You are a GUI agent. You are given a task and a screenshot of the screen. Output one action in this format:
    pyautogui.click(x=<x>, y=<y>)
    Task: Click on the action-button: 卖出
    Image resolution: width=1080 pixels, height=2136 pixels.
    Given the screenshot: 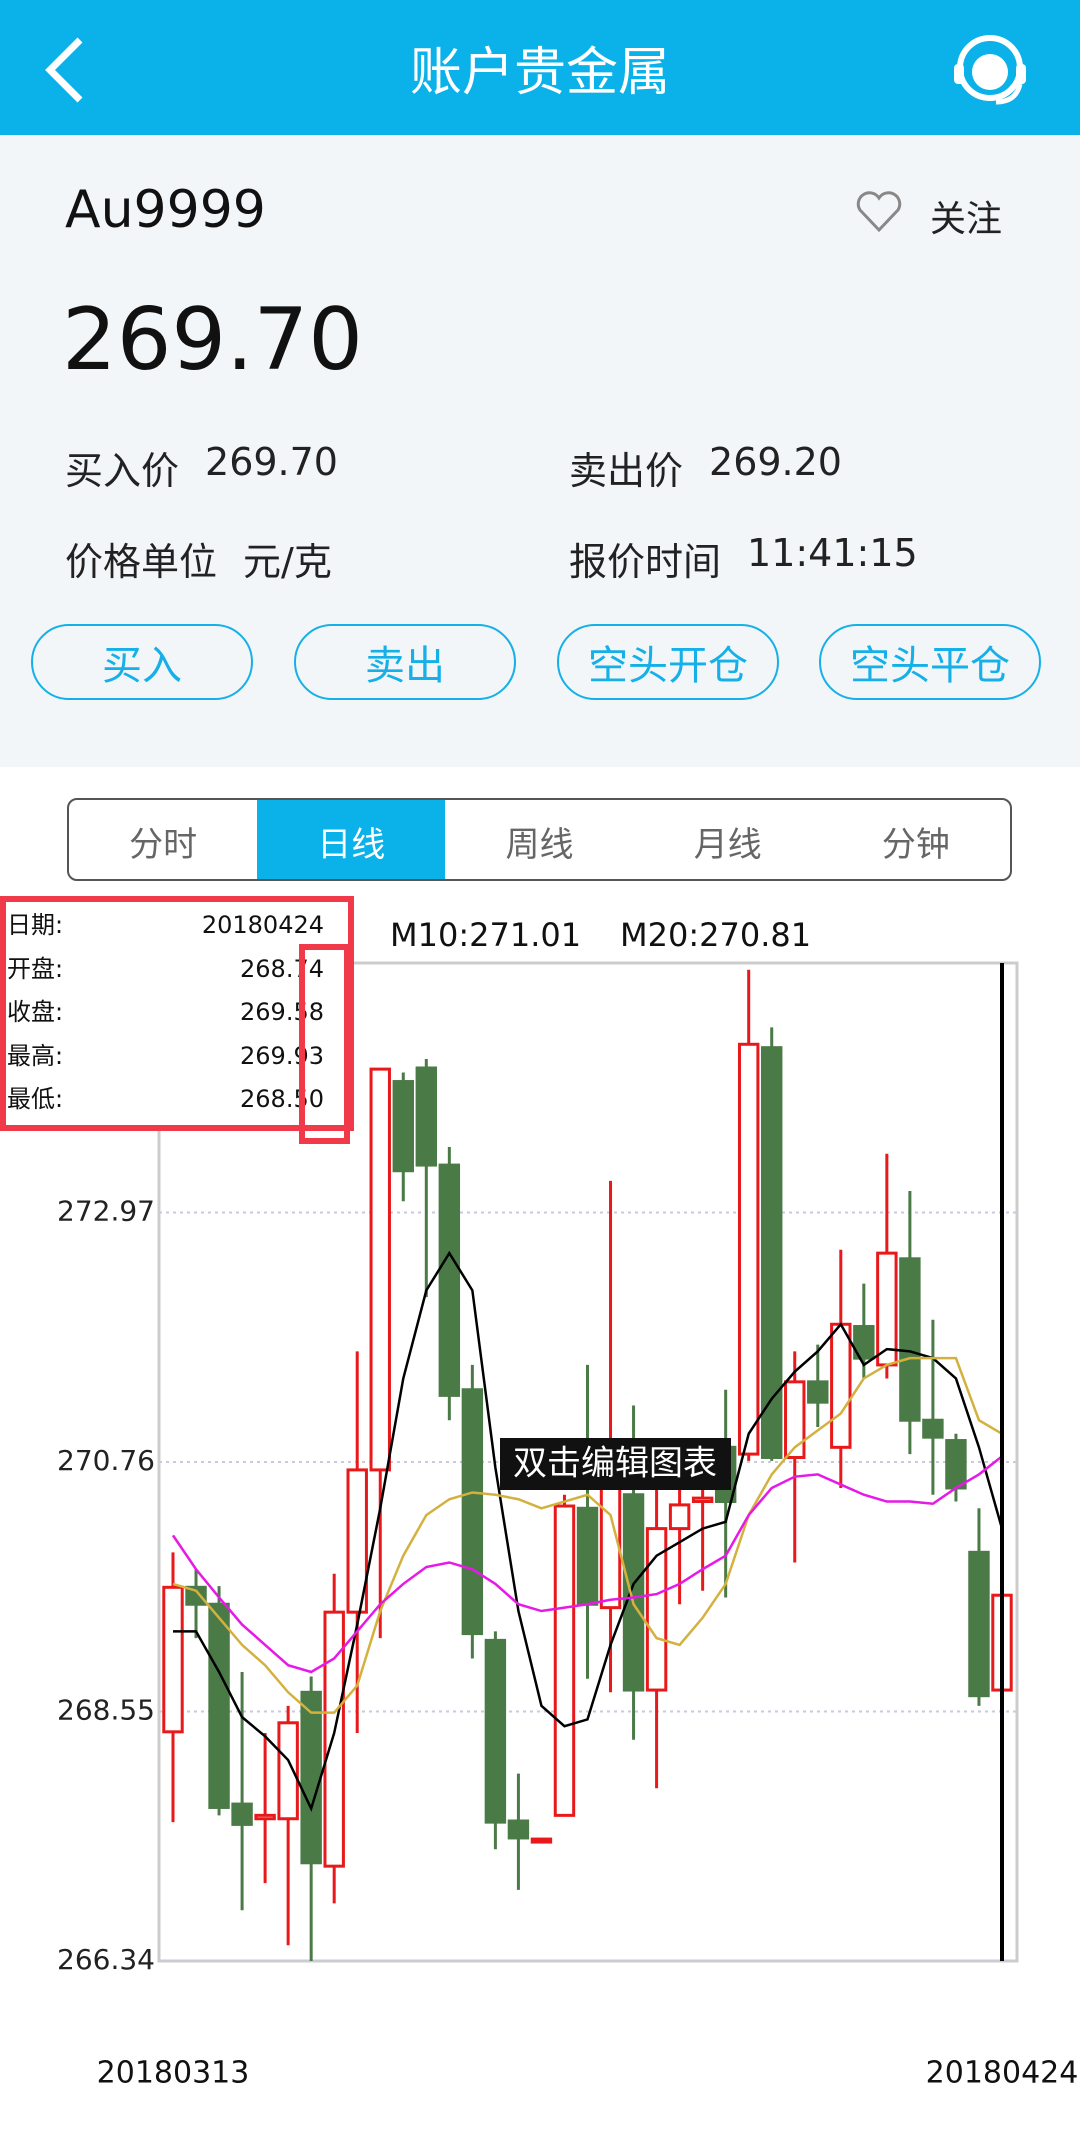 What is the action you would take?
    pyautogui.click(x=405, y=662)
    